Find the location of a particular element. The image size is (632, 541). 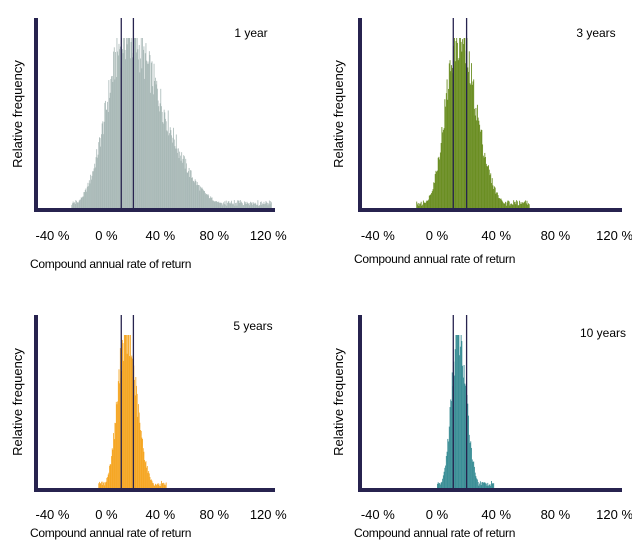

x-tick-label: 80 % is located at coordinates (214, 514).